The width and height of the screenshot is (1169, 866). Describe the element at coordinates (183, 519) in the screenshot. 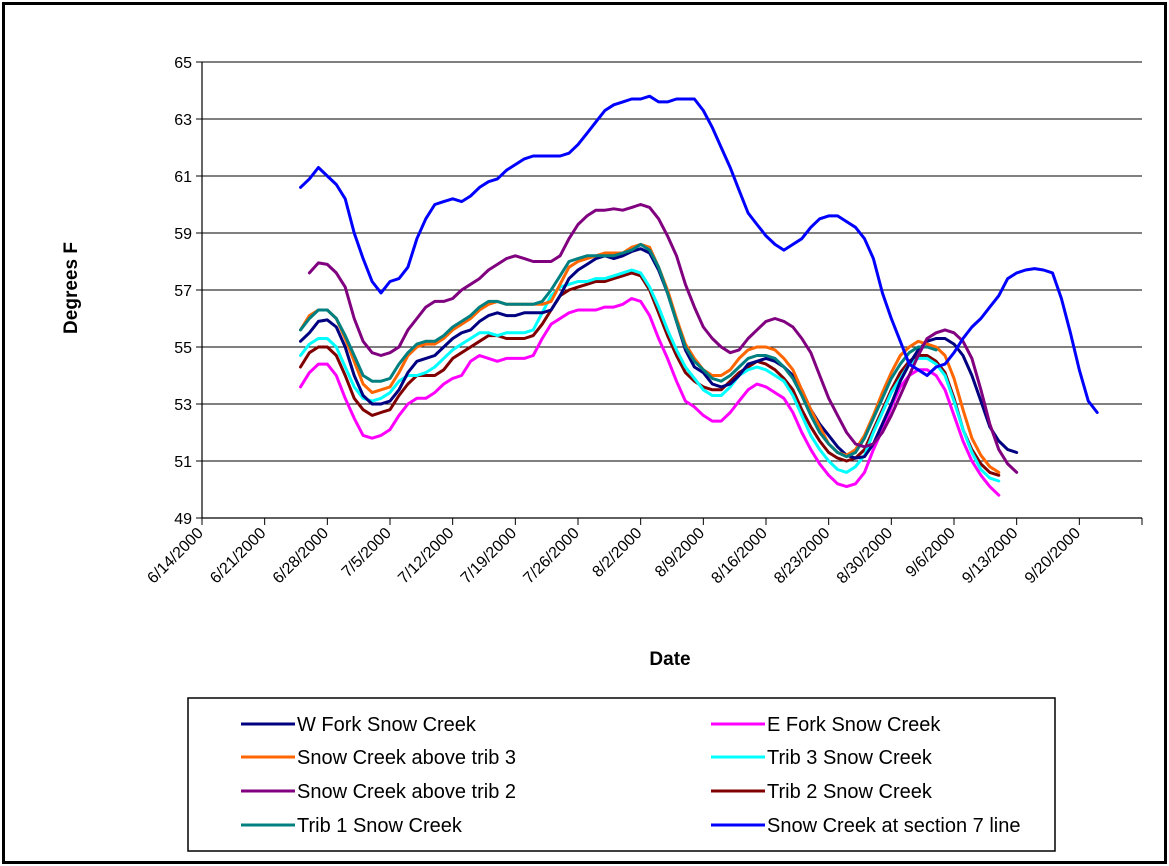

I see `y-tick-label: 49` at that location.